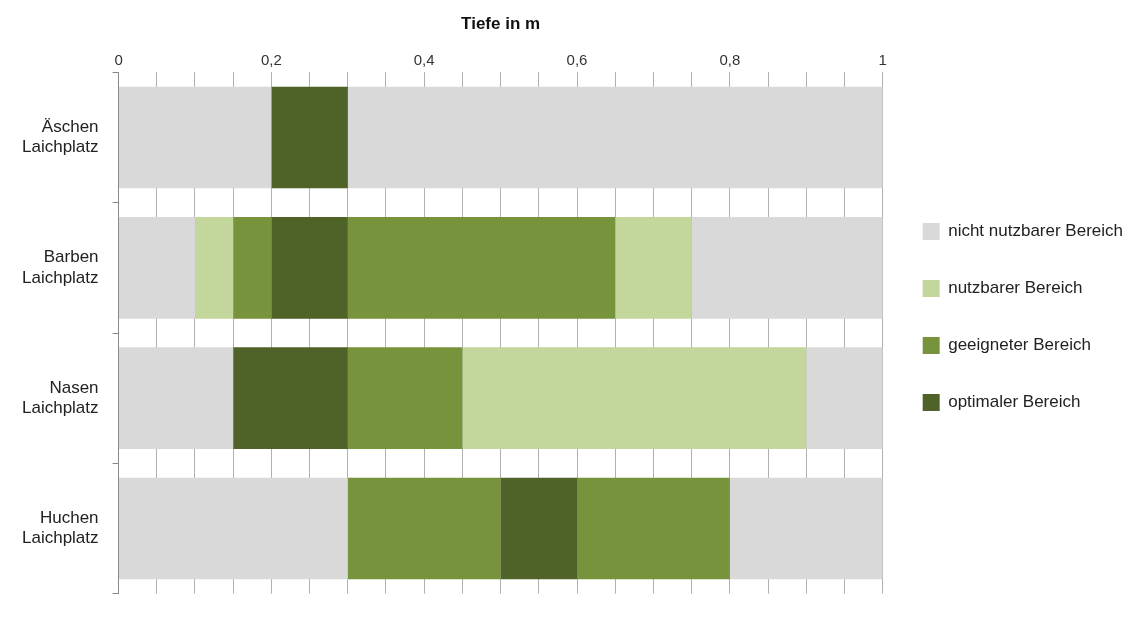  What do you see at coordinates (577, 59) in the screenshot?
I see `x-tick-label: 0,6` at bounding box center [577, 59].